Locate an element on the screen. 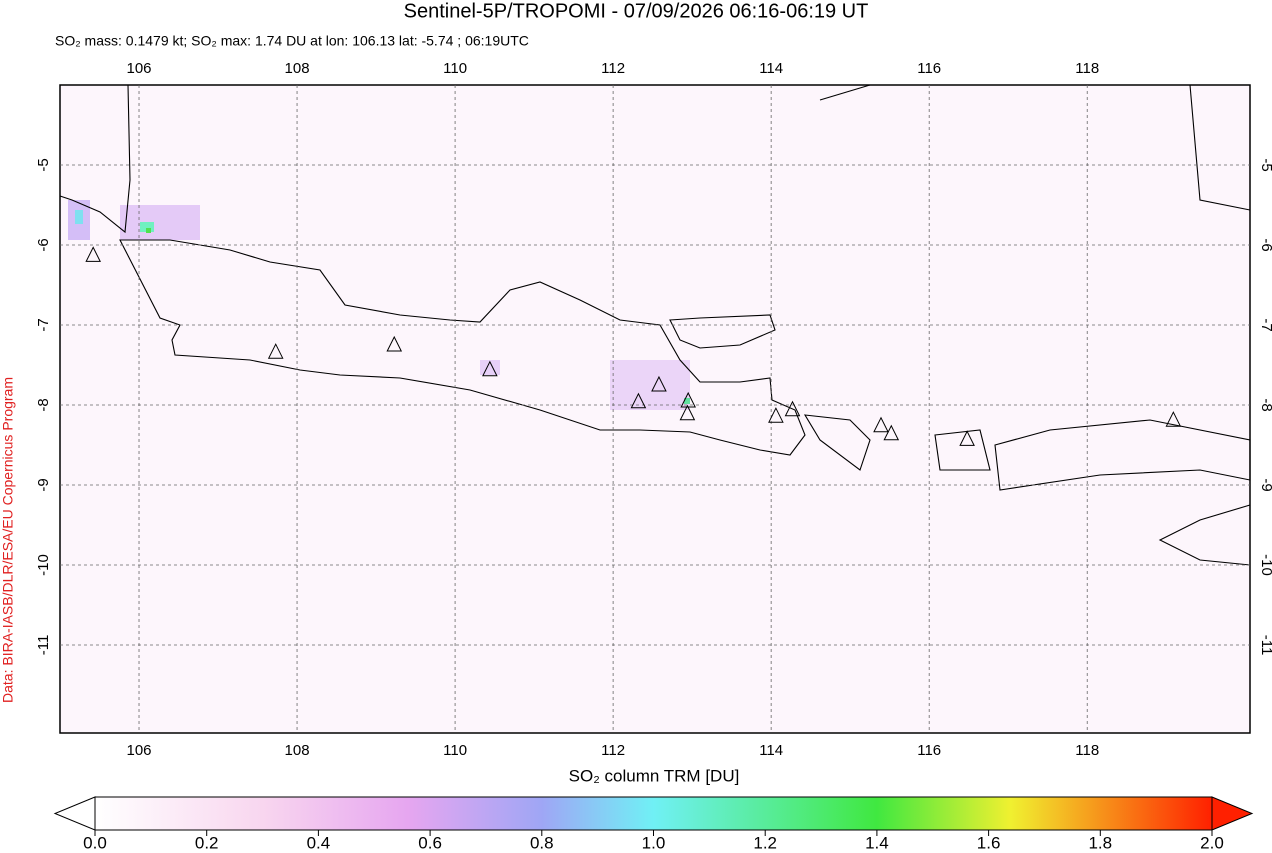  y-tick-label-left: -5 is located at coordinates (43, 164).